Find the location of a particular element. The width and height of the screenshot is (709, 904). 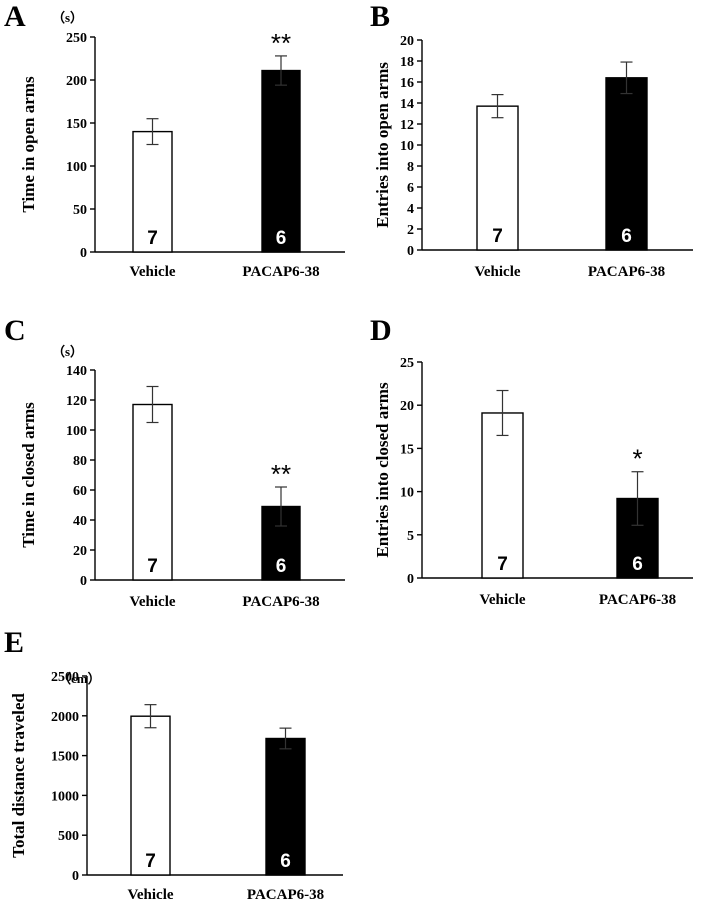

panel-a-tick-label: 50 is located at coordinates (80, 210).